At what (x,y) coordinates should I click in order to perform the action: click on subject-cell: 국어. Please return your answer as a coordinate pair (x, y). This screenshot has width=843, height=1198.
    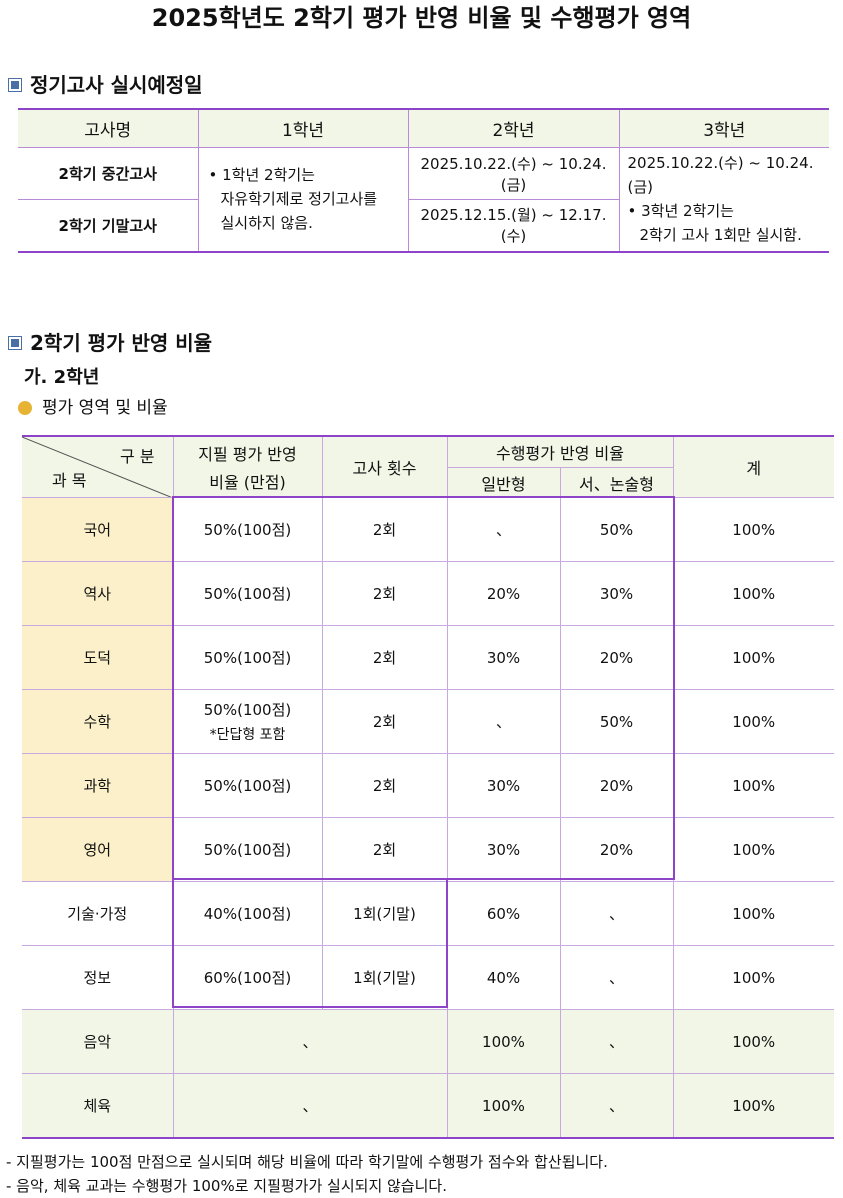
    Looking at the image, I should click on (98, 529).